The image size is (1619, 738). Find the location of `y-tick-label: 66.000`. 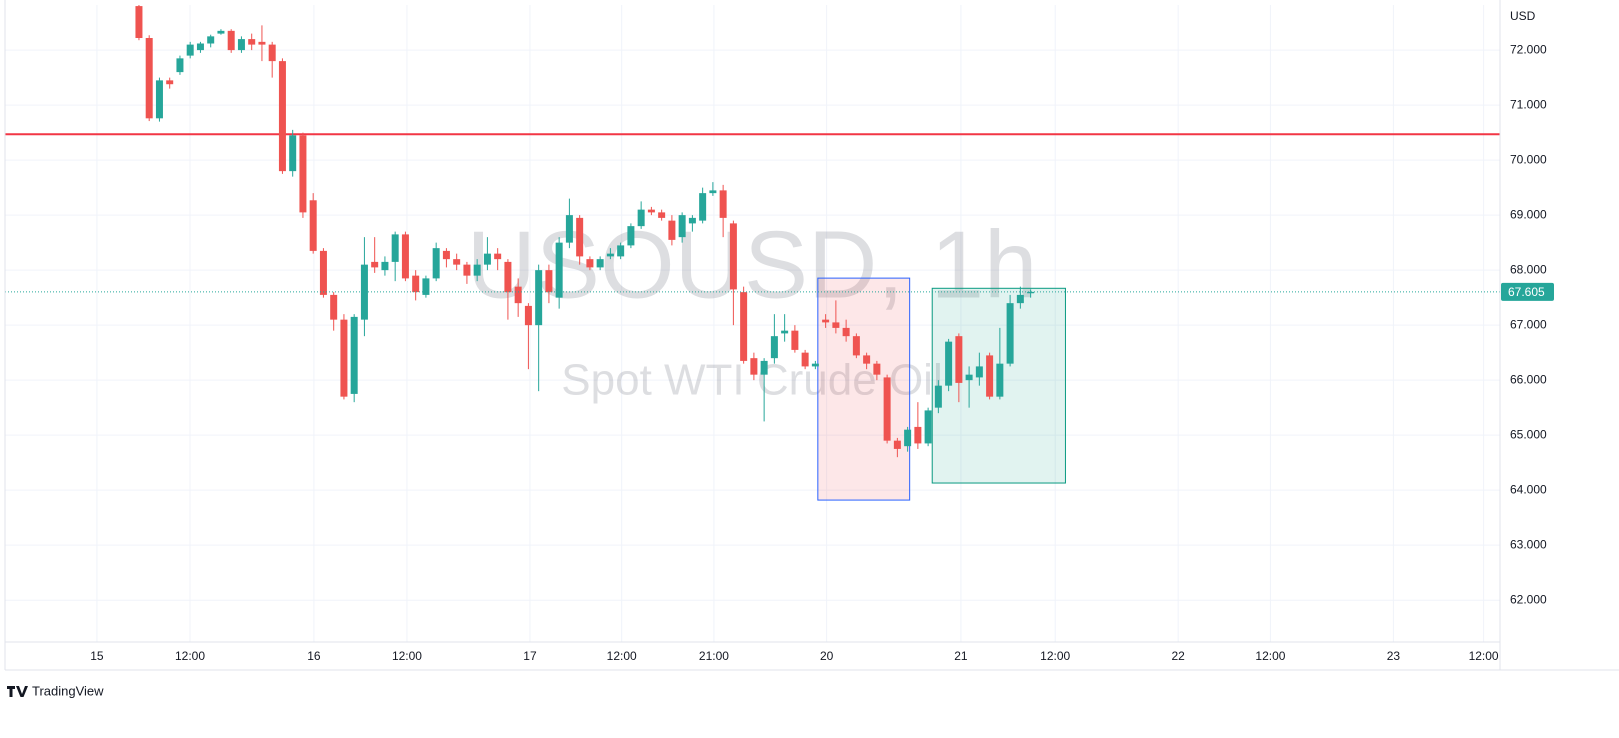

y-tick-label: 66.000 is located at coordinates (1528, 379).